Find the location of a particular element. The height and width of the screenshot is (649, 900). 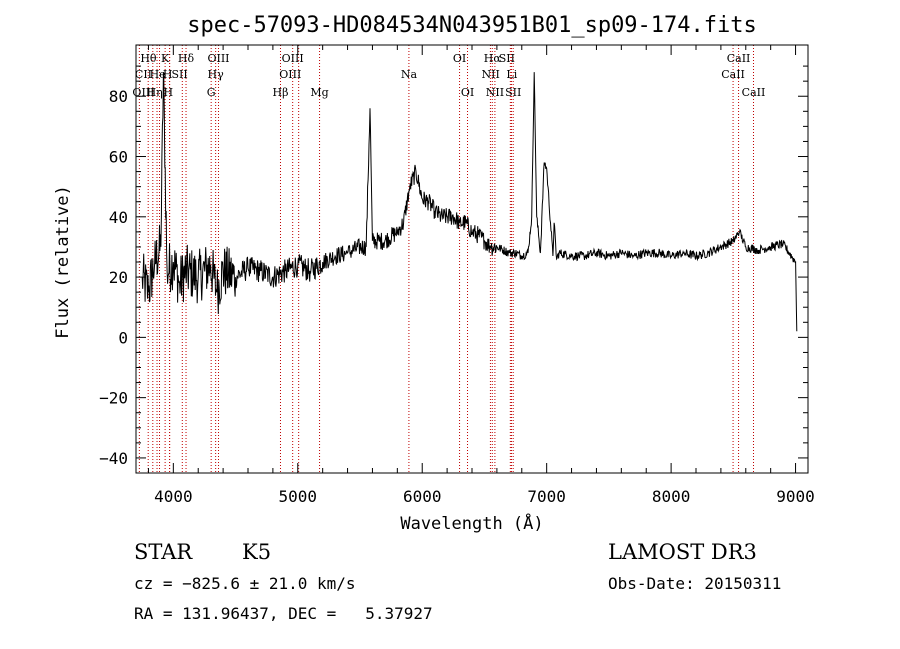

line-label: Mg is located at coordinates (319, 92).